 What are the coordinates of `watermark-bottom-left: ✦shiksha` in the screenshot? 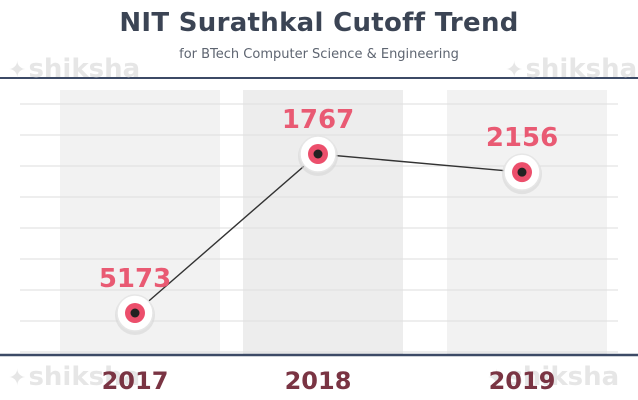 It's located at (74, 377).